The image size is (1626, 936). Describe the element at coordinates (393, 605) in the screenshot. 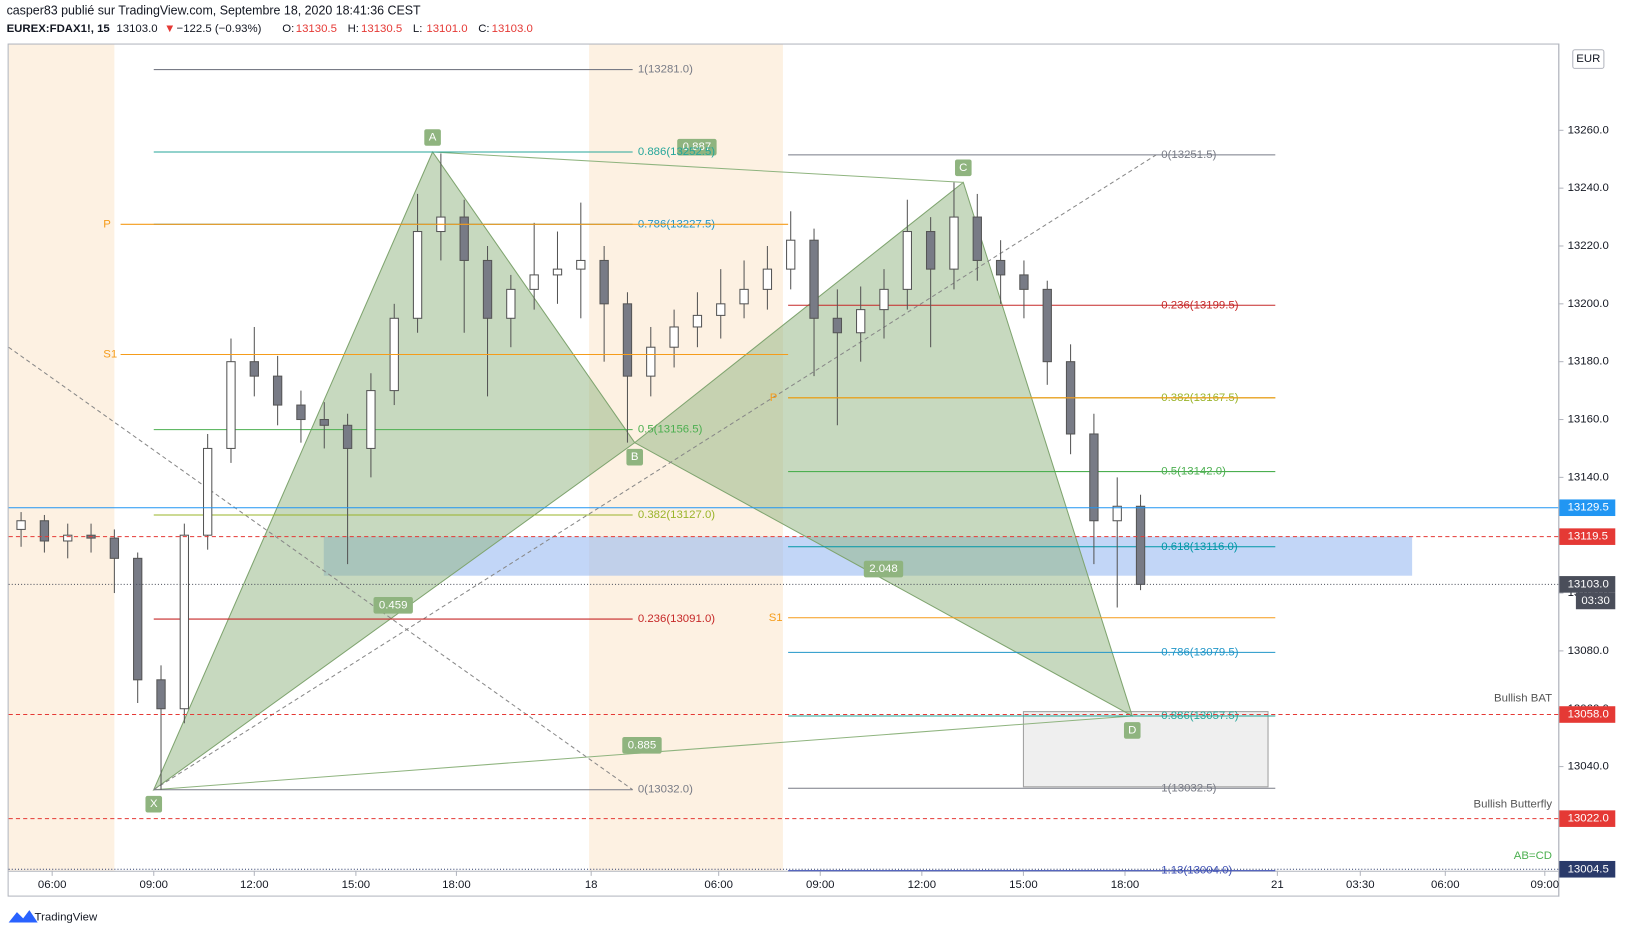

I see `ratio-label: 0.459` at that location.